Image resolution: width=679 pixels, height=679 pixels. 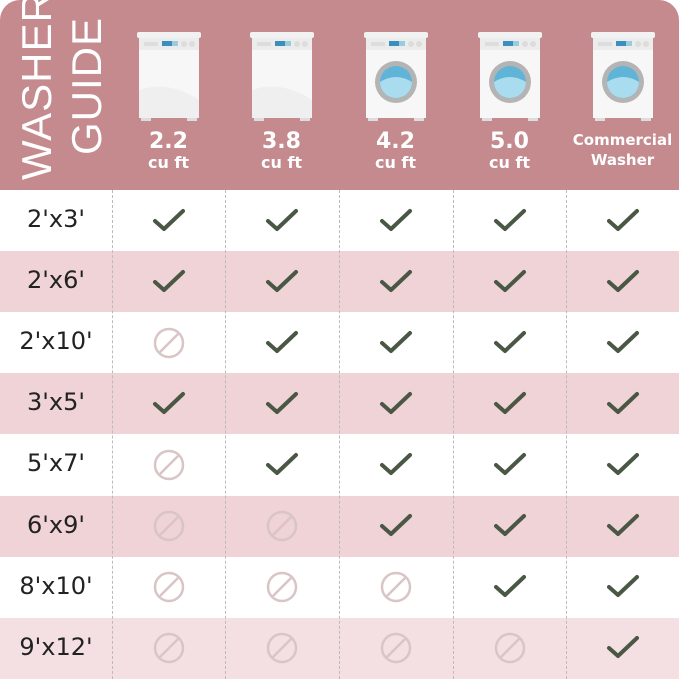 What do you see at coordinates (56, 524) in the screenshot?
I see `rug-size-label: 6'x9'` at bounding box center [56, 524].